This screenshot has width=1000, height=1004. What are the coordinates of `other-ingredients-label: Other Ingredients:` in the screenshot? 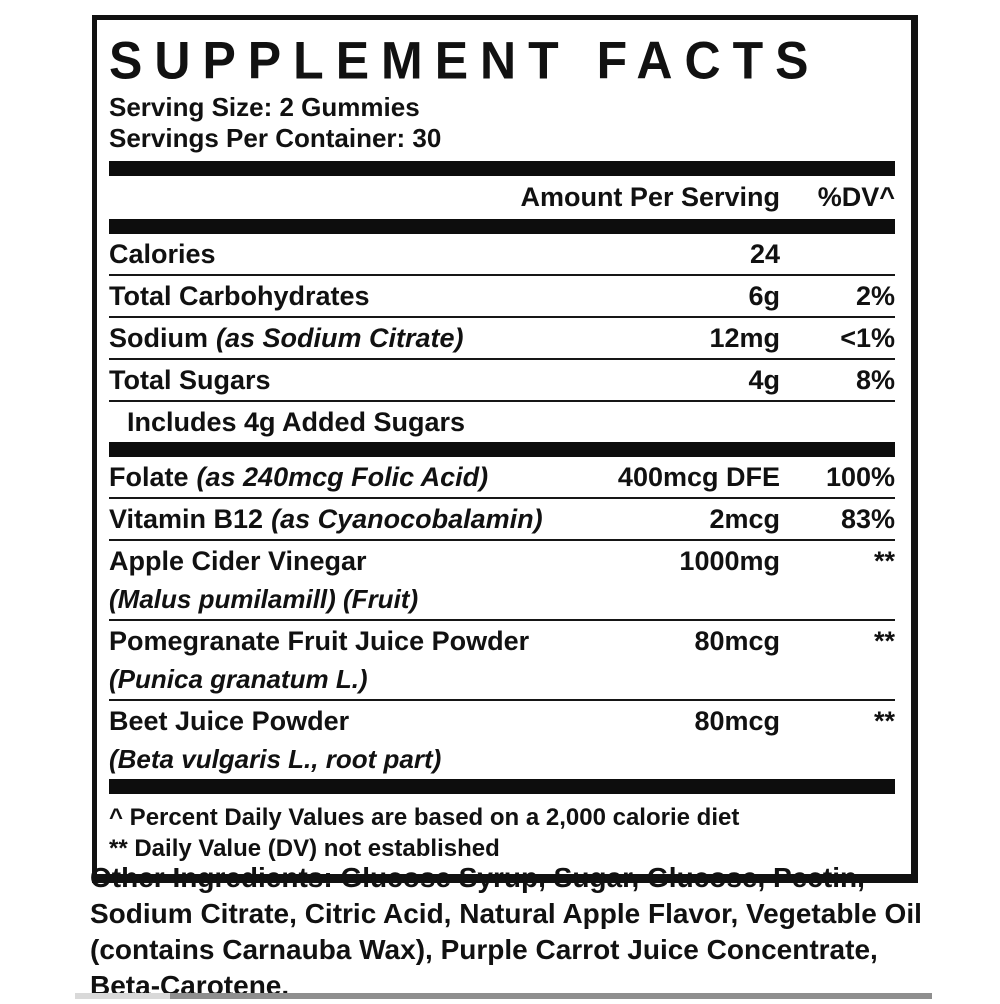 It's located at (211, 877).